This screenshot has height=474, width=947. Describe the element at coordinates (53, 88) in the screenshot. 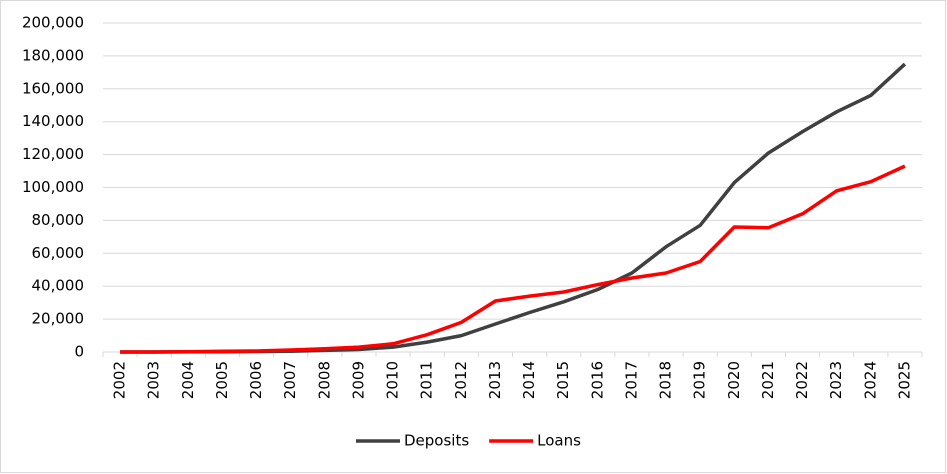

I see `y-tick-label: 160,000` at that location.